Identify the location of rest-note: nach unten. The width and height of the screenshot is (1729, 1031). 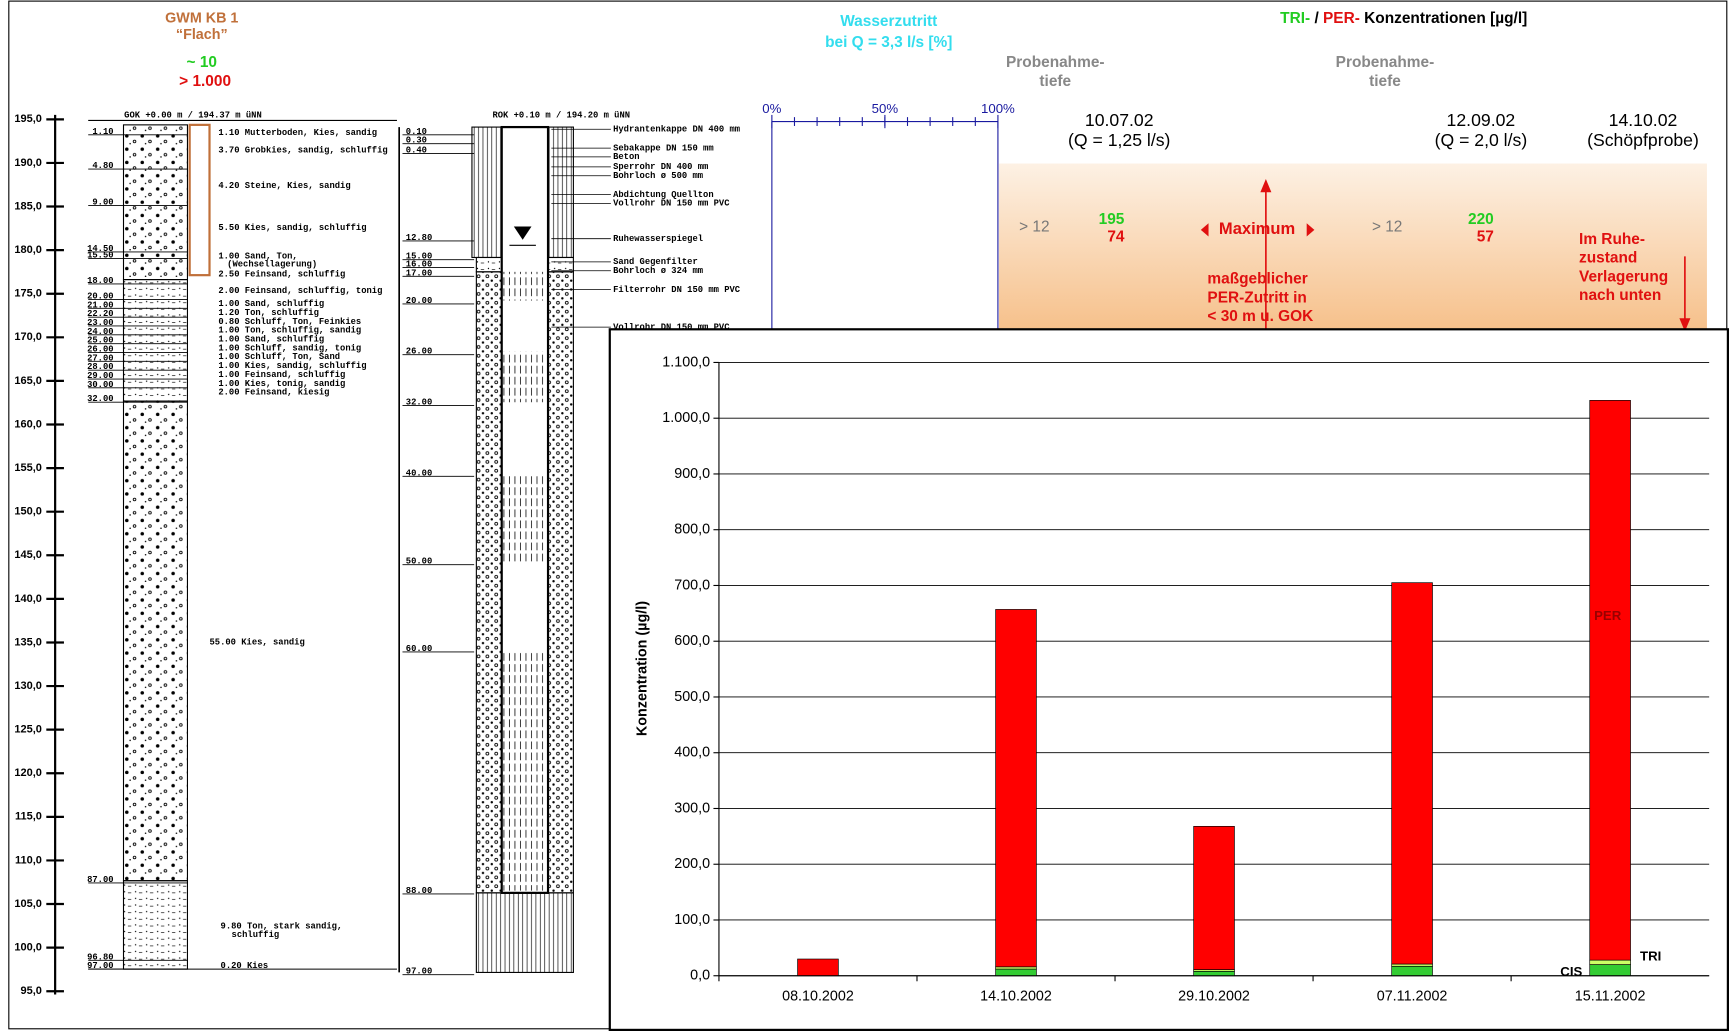
(1620, 295).